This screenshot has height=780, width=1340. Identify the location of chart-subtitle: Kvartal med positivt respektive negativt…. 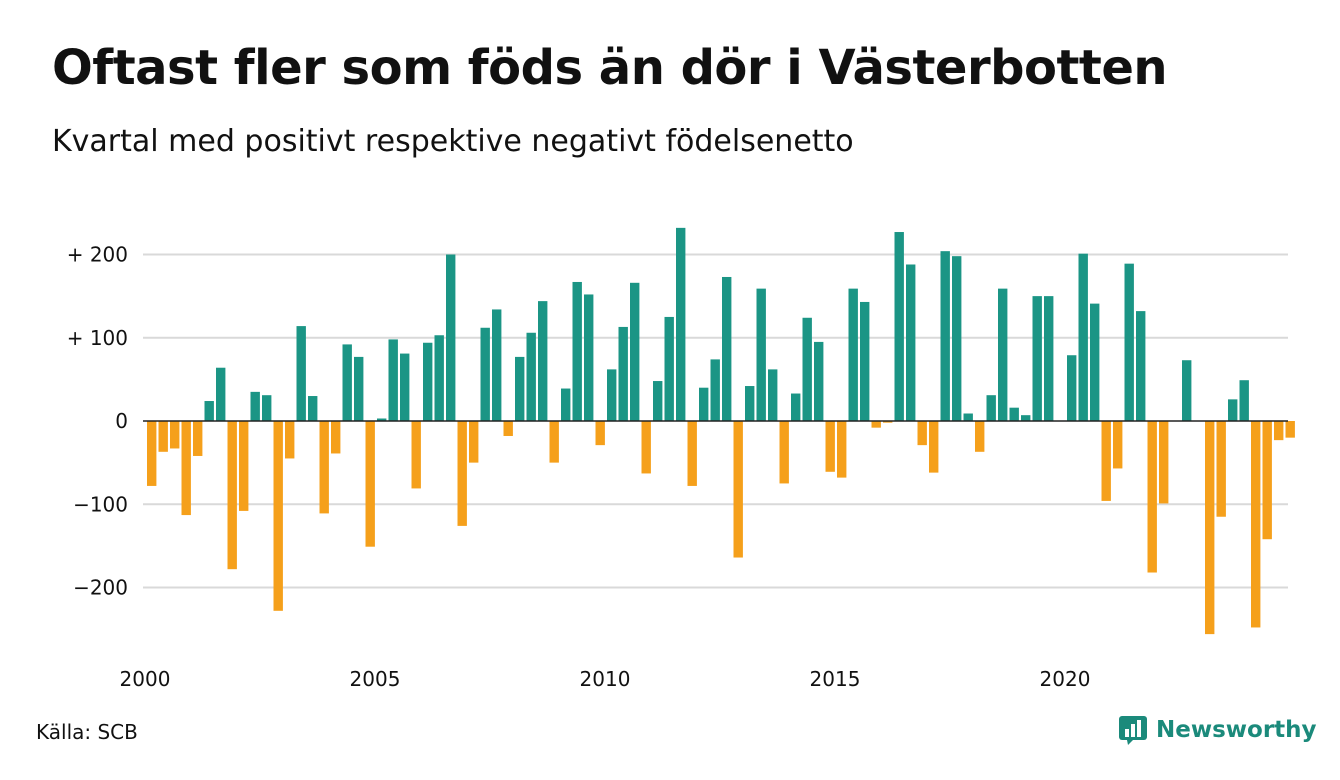
(453, 141).